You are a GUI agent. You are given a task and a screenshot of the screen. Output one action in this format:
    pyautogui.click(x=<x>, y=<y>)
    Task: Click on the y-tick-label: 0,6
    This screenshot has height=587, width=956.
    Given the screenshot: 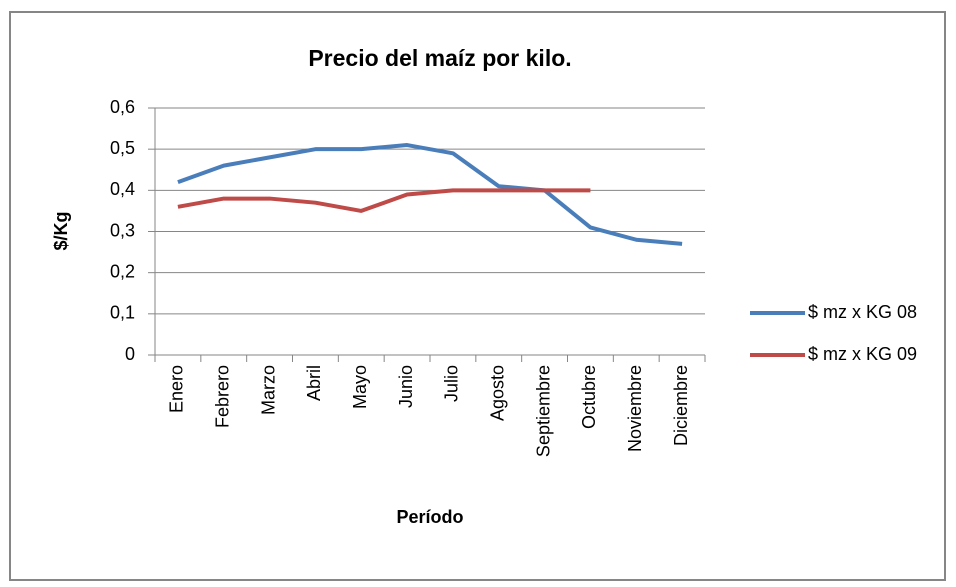 What is the action you would take?
    pyautogui.click(x=122, y=107)
    